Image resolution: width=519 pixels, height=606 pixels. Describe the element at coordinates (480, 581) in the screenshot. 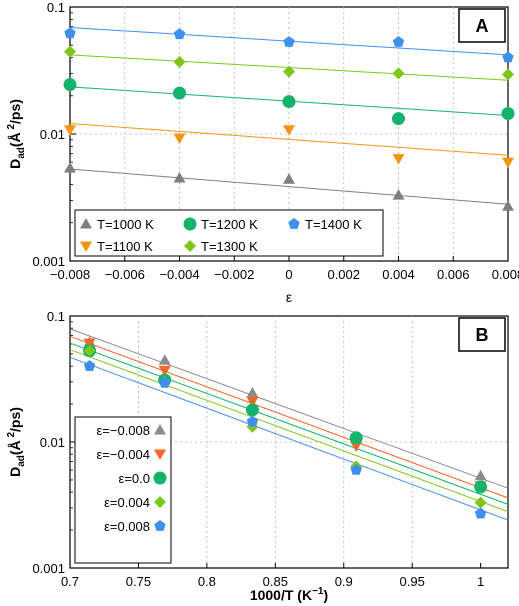

I see `x-tick-label: 1` at that location.